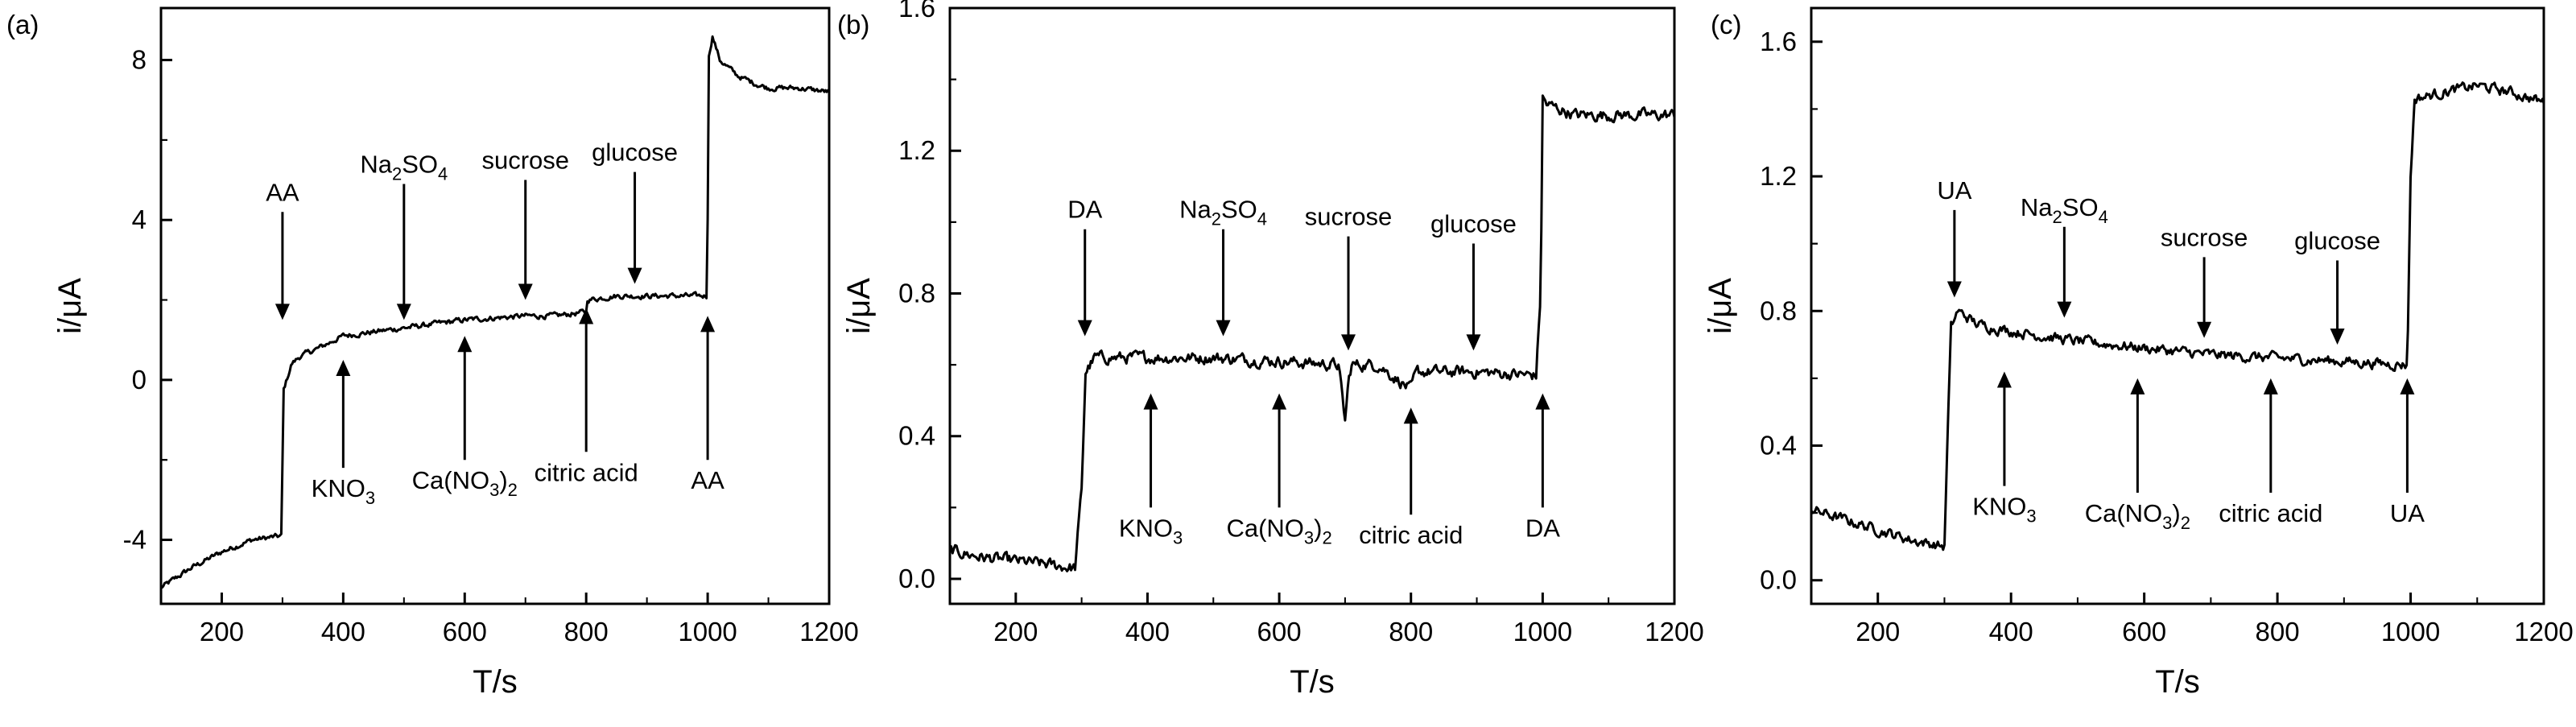 The width and height of the screenshot is (2576, 727). I want to click on panel-label: (c), so click(1726, 24).